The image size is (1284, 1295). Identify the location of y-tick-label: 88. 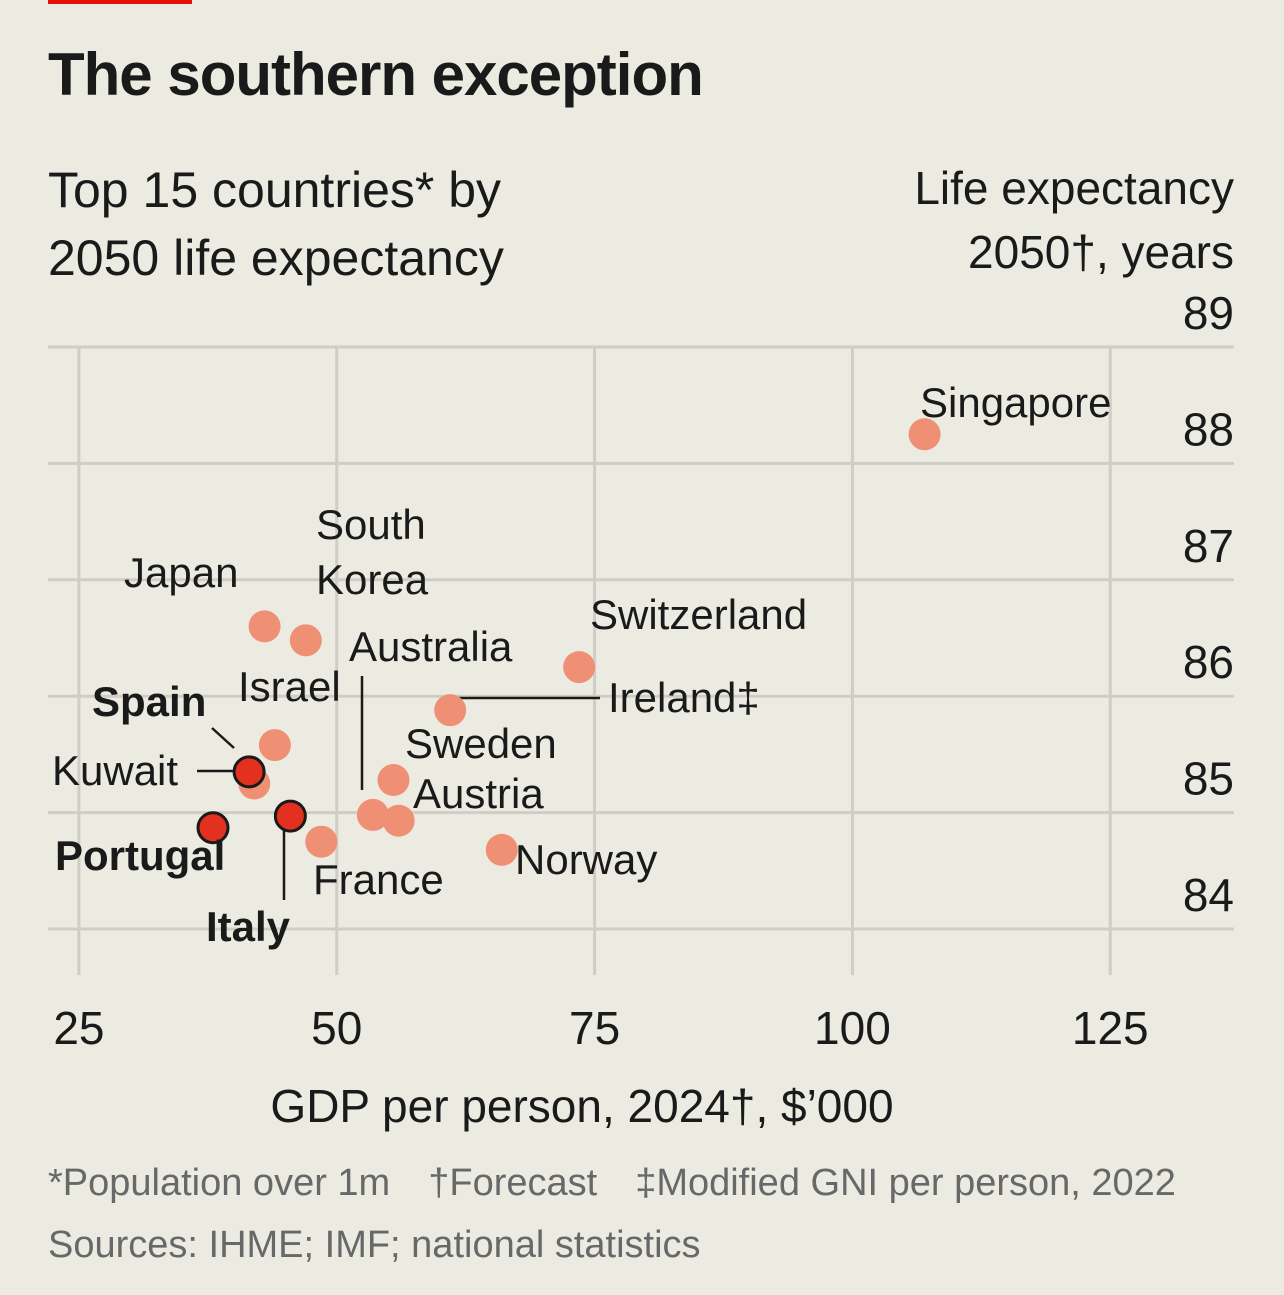
(1208, 429).